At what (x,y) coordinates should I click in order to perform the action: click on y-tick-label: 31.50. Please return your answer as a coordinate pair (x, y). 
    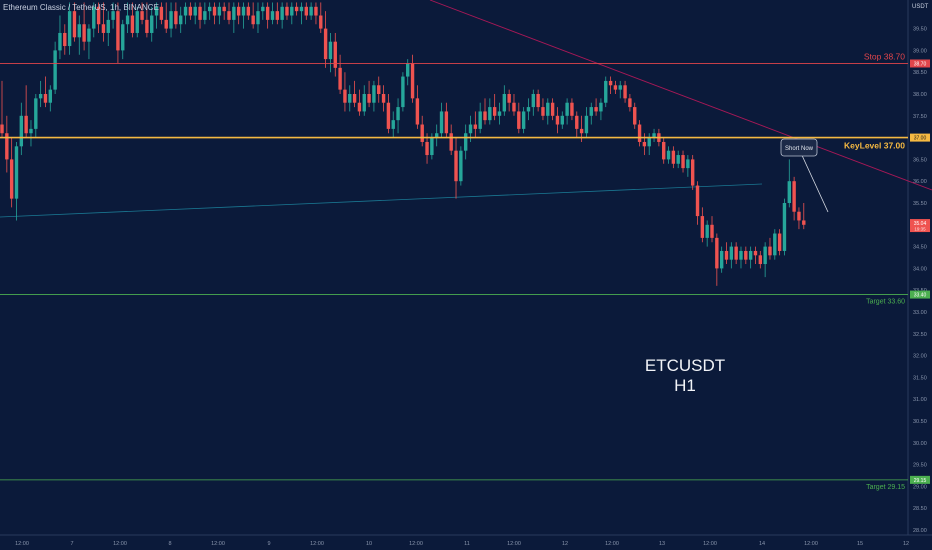
    Looking at the image, I should click on (920, 378).